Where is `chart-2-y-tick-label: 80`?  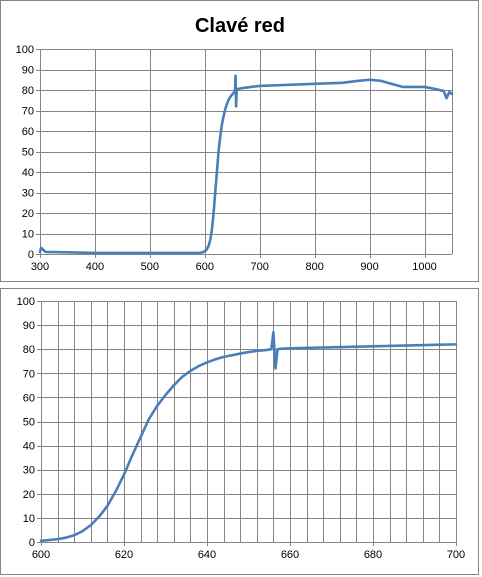 chart-2-y-tick-label: 80 is located at coordinates (29, 350).